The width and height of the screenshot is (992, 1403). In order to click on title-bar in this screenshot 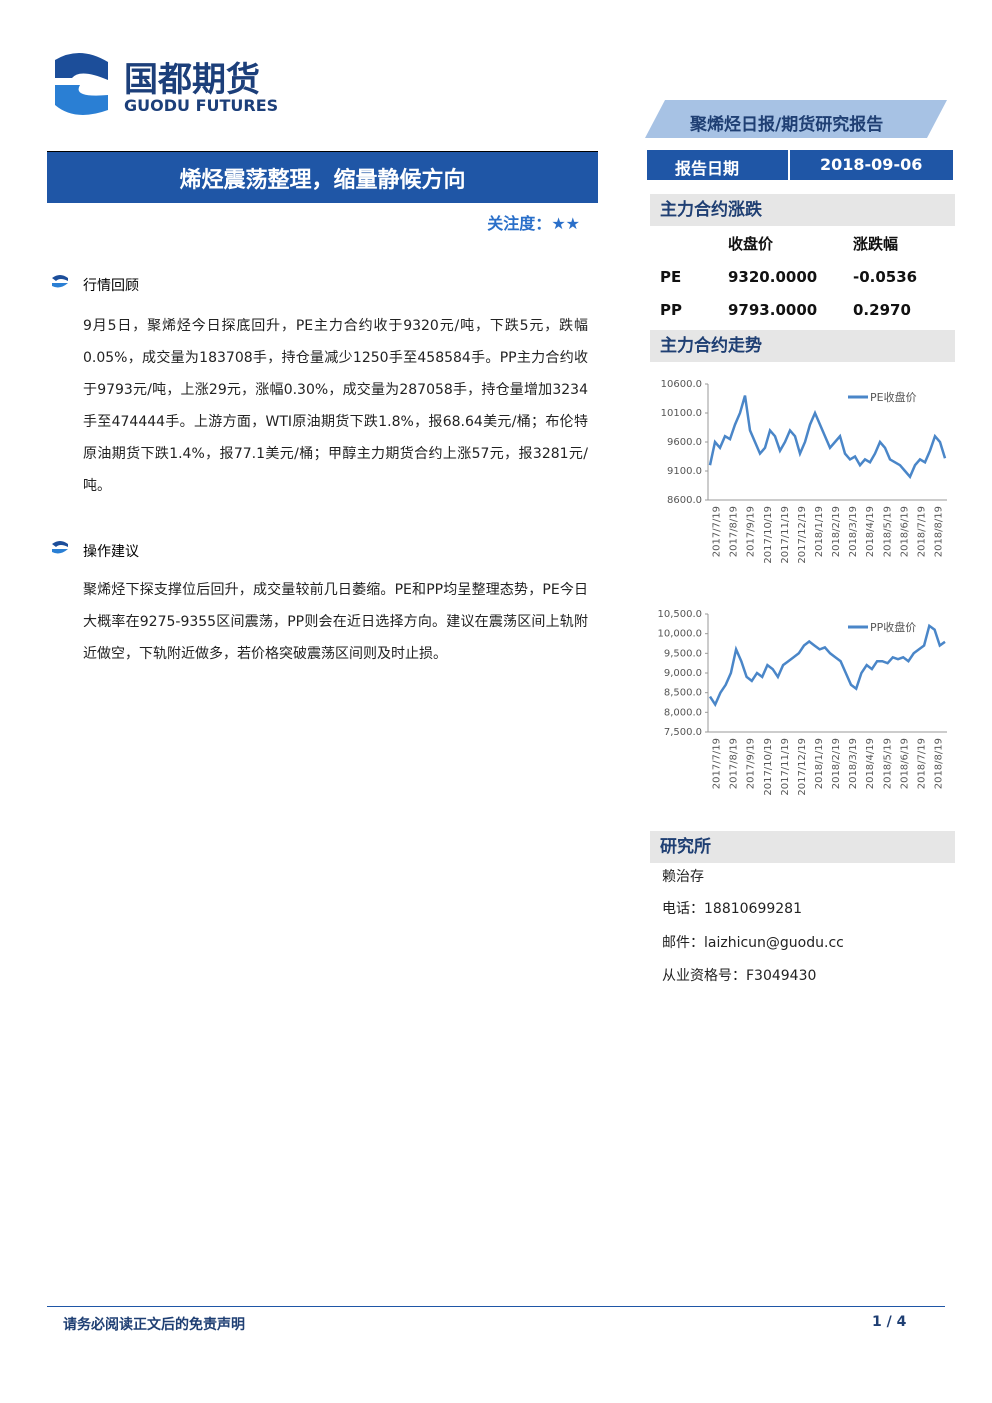, I will do `click(322, 177)`.